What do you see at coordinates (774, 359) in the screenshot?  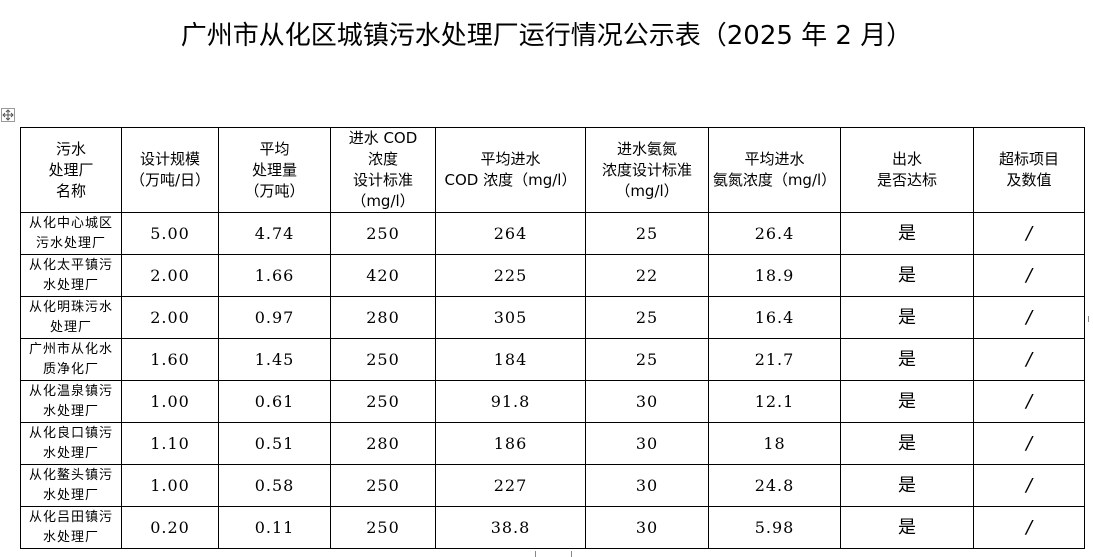 I see `avg-nh3-cell: 21.7` at bounding box center [774, 359].